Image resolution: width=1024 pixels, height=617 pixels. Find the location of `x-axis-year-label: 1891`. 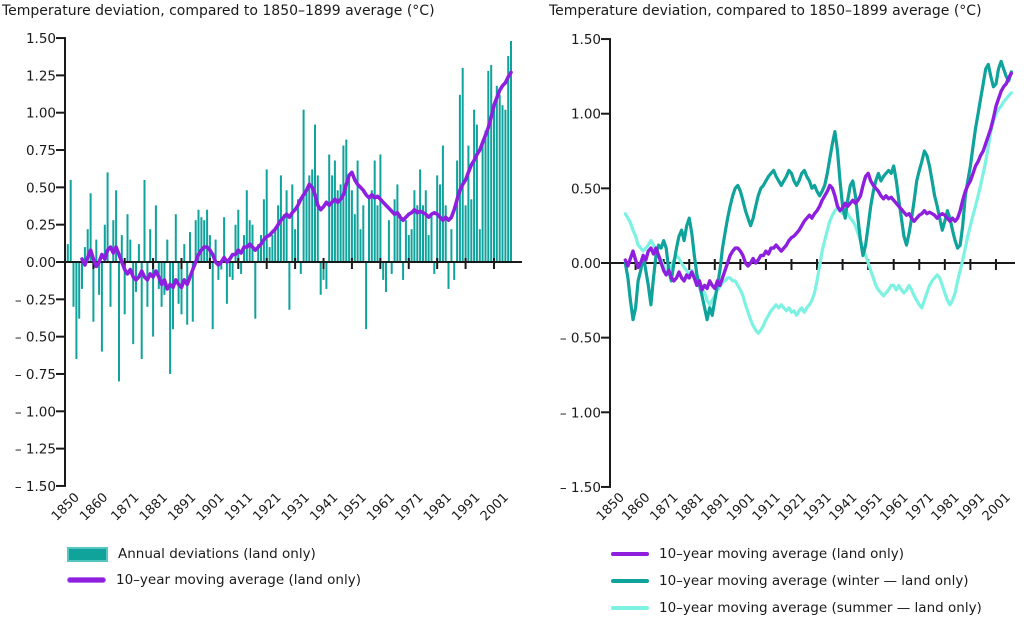

x-axis-year-label: 1891 is located at coordinates (182, 507).